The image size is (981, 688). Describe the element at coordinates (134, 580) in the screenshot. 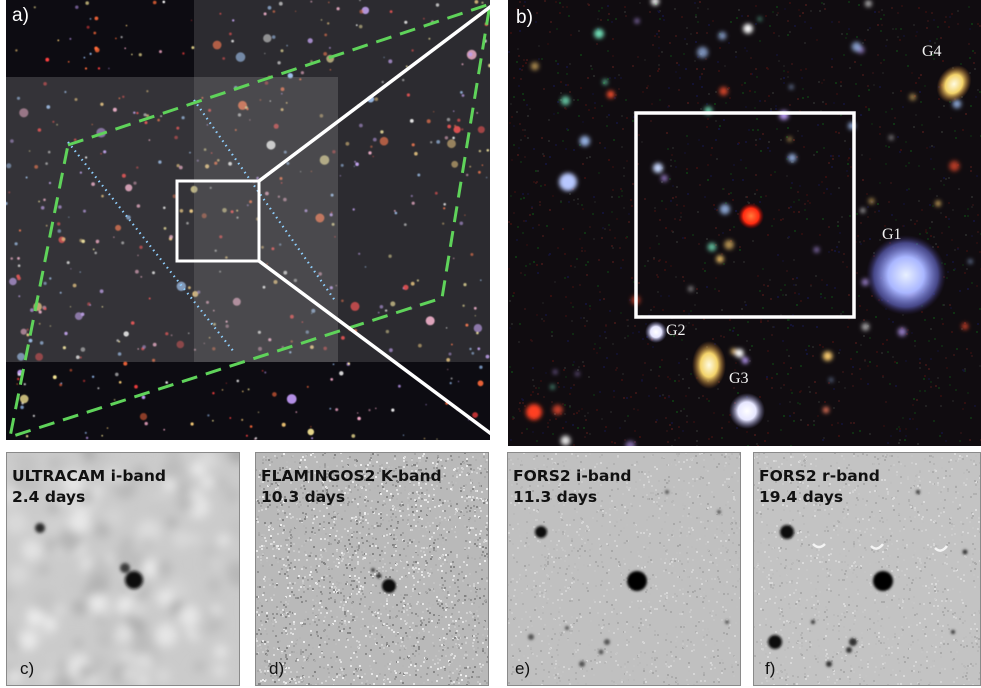

I see `transient-source-c` at that location.